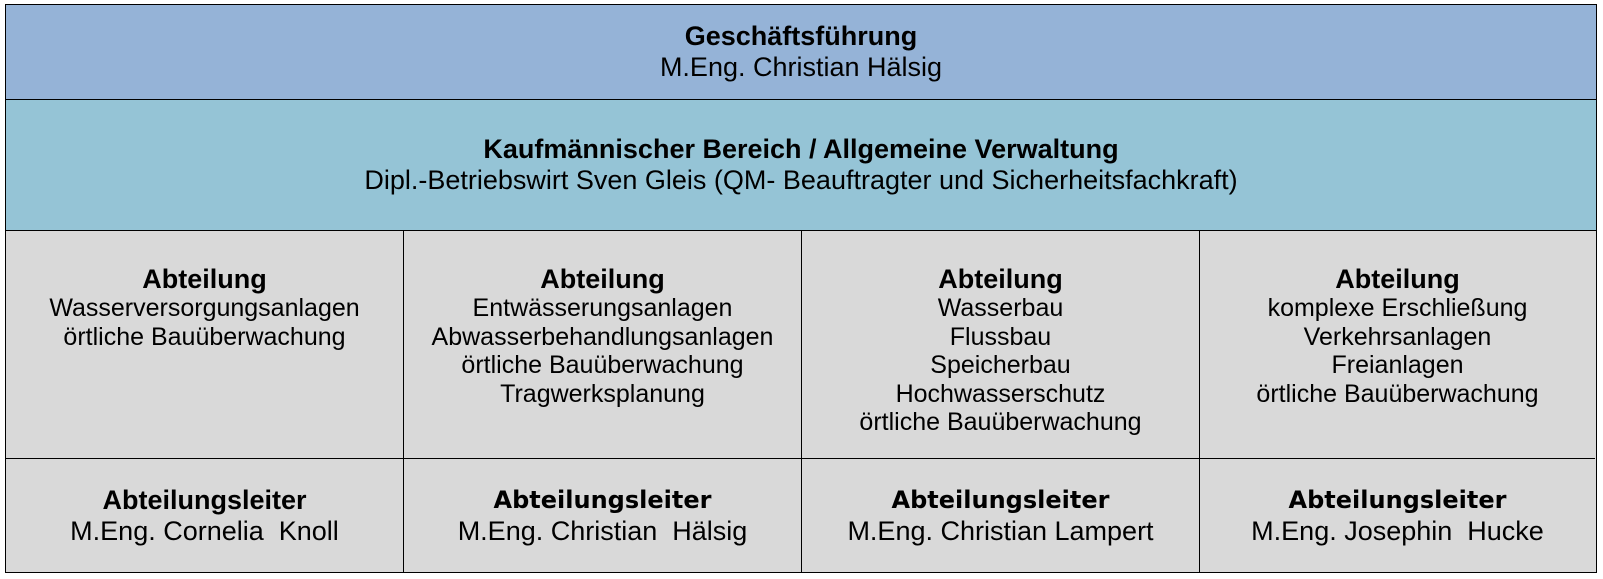 This screenshot has height=579, width=1603. Describe the element at coordinates (602, 308) in the screenshot. I see `department-area: Entwässerungsanlagen` at that location.